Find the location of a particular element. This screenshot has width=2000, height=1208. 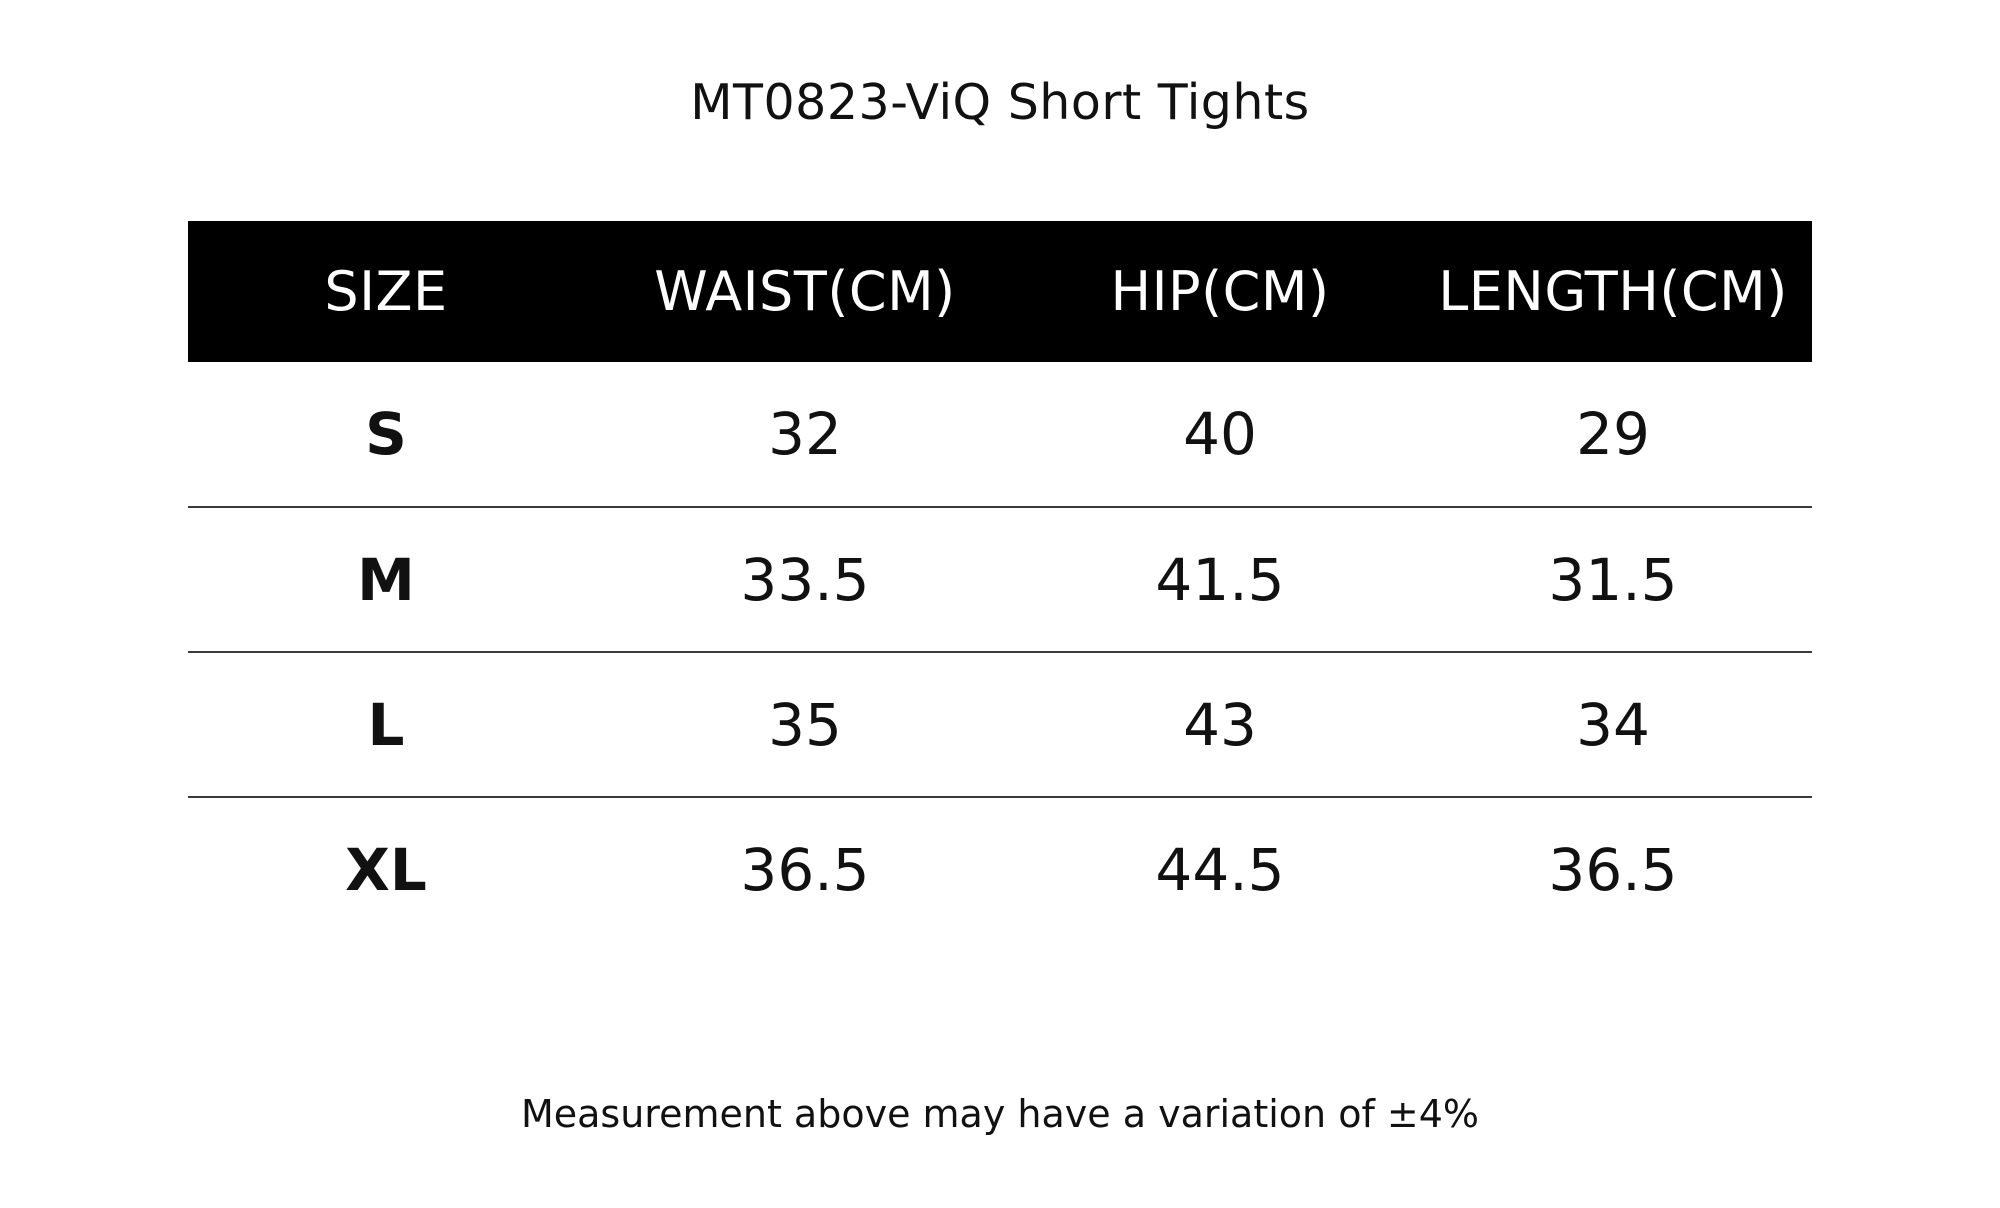

waist-cell: 32 is located at coordinates (805, 434).